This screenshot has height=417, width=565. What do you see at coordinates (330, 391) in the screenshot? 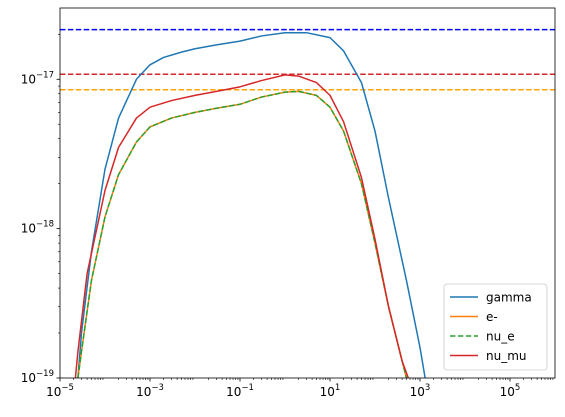
I see `x-tick-label: 10¹` at bounding box center [330, 391].